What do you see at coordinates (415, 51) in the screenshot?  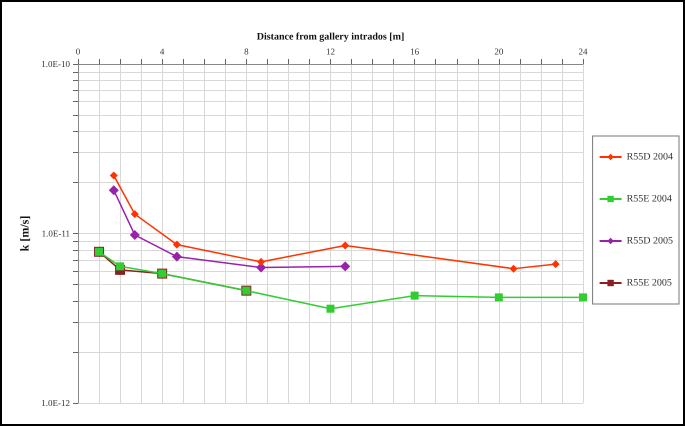 I see `x-tick-label: 16` at bounding box center [415, 51].